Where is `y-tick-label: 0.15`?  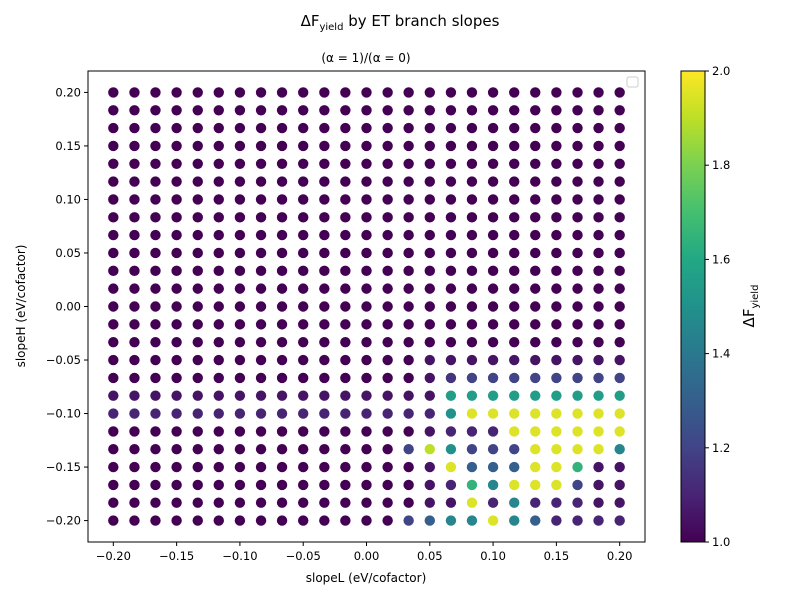
y-tick-label: 0.15 is located at coordinates (68, 146).